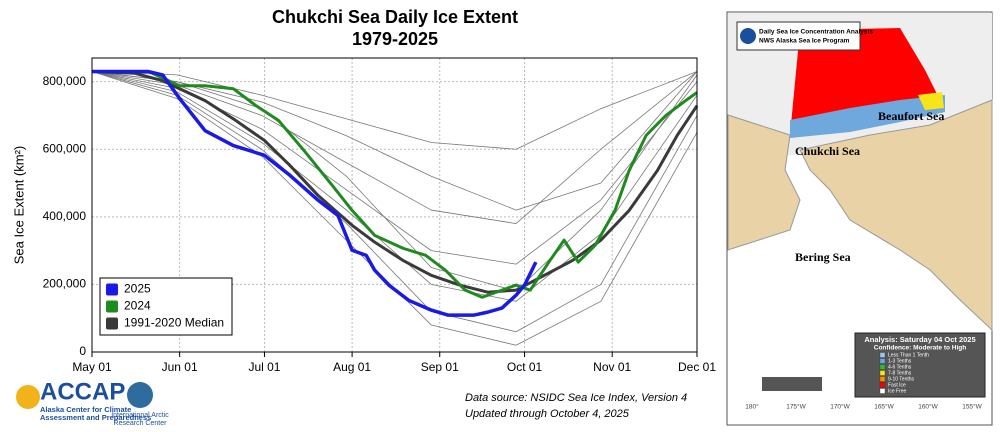  Describe the element at coordinates (28, 397) in the screenshot. I see `logo-sun` at that location.